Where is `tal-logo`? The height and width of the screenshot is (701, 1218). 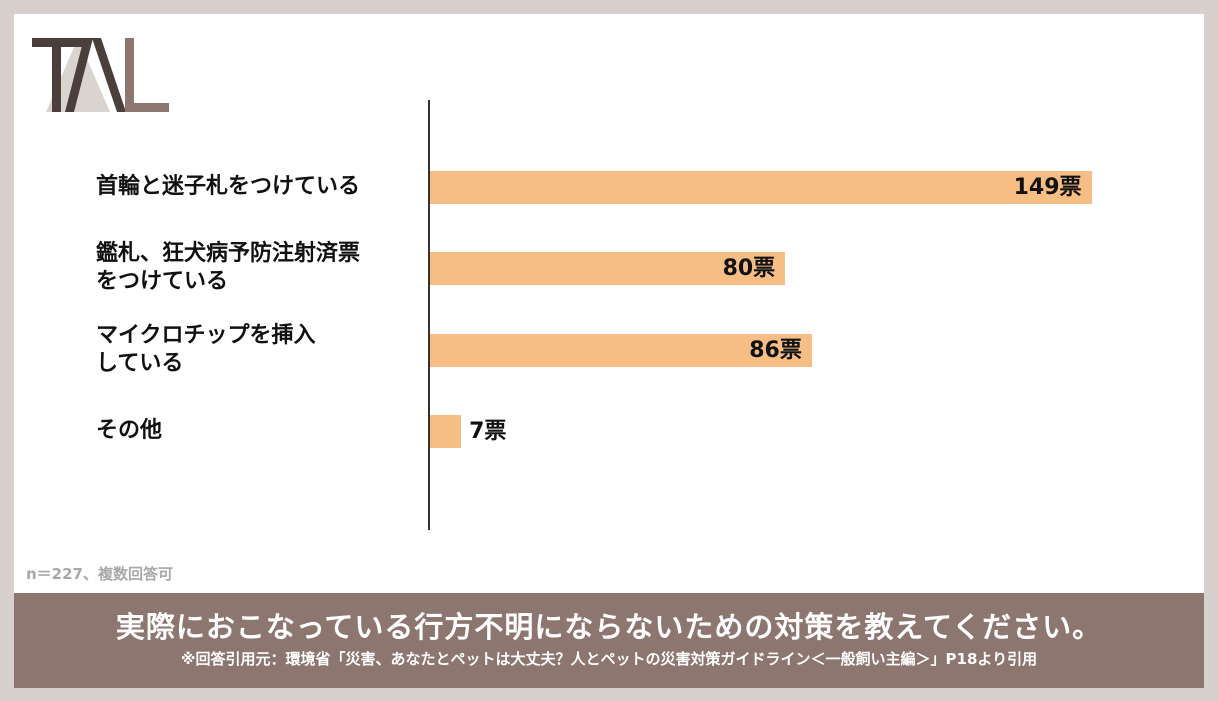 tal-logo is located at coordinates (100, 75).